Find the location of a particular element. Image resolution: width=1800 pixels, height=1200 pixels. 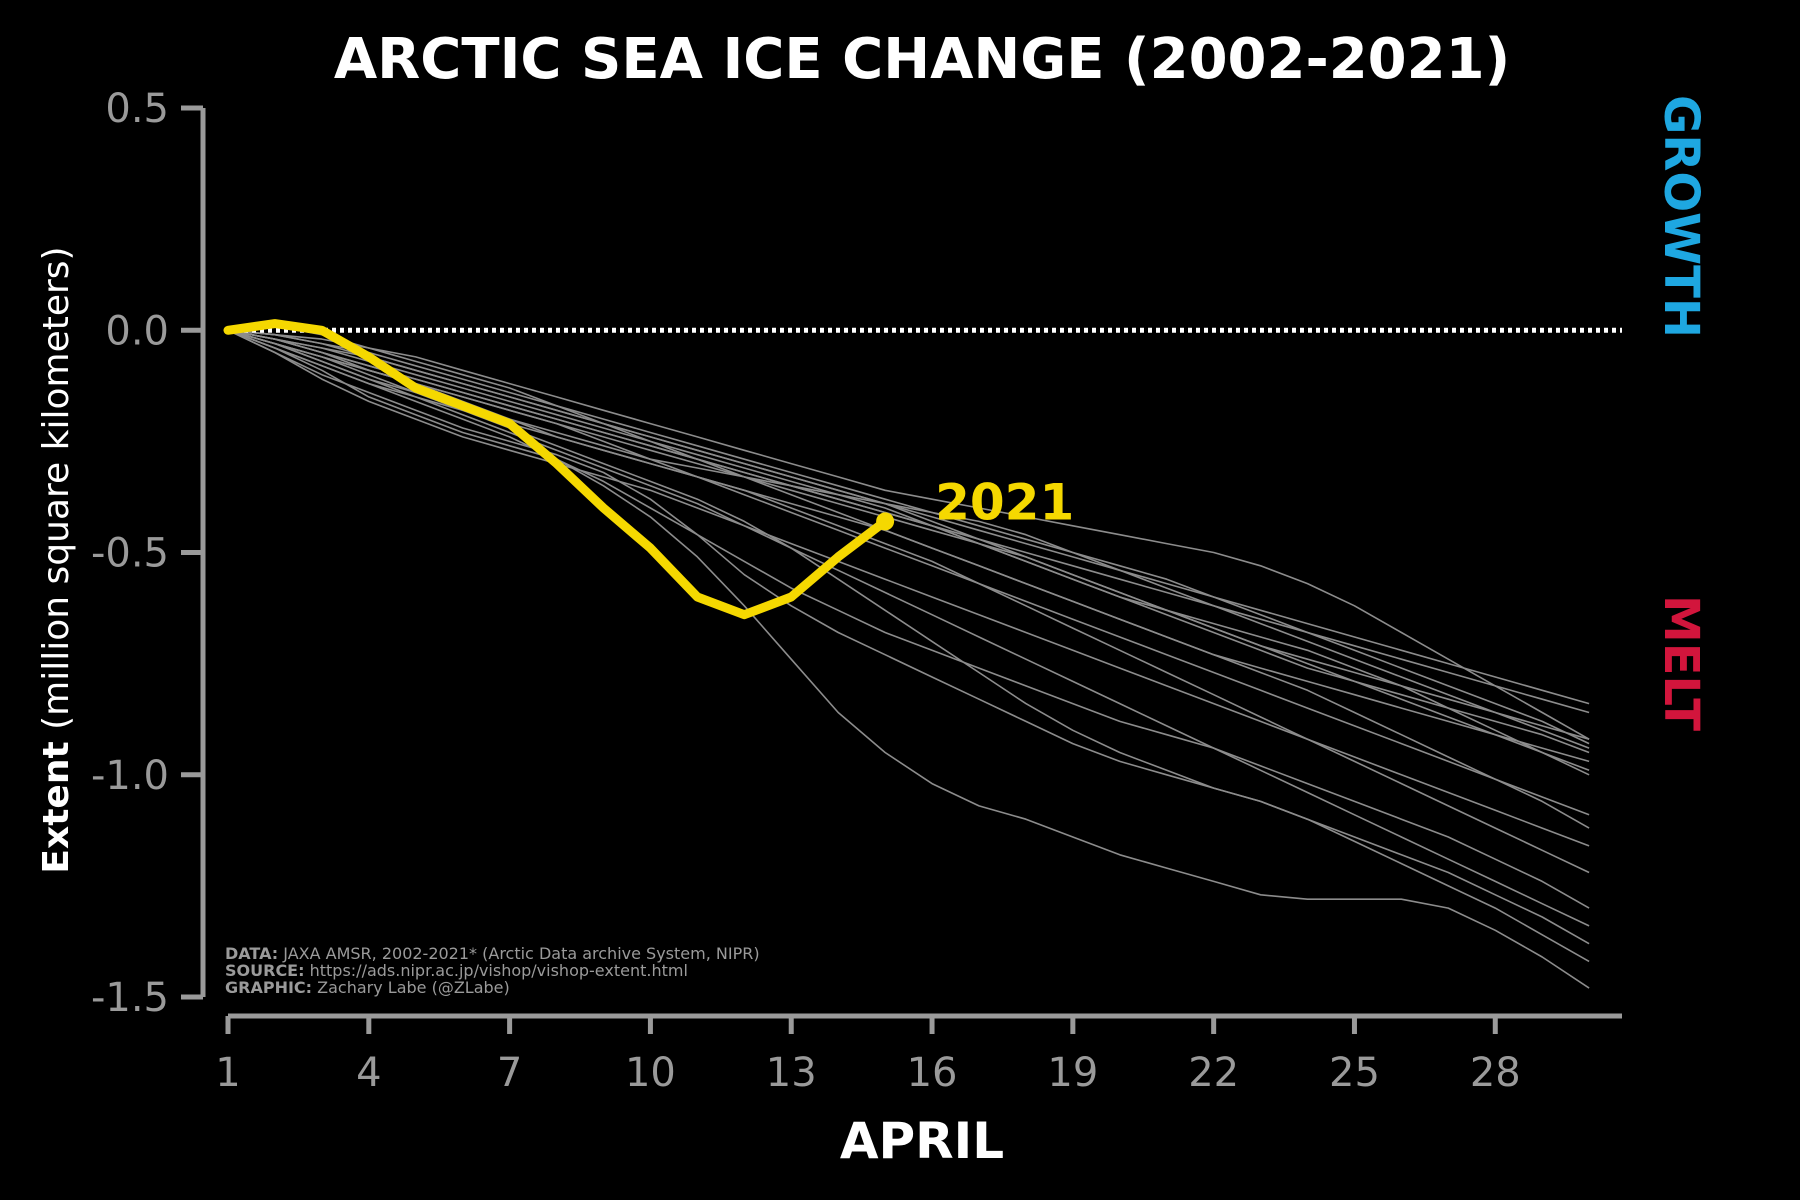

y-tick-label: -1.5 is located at coordinates (130, 998).